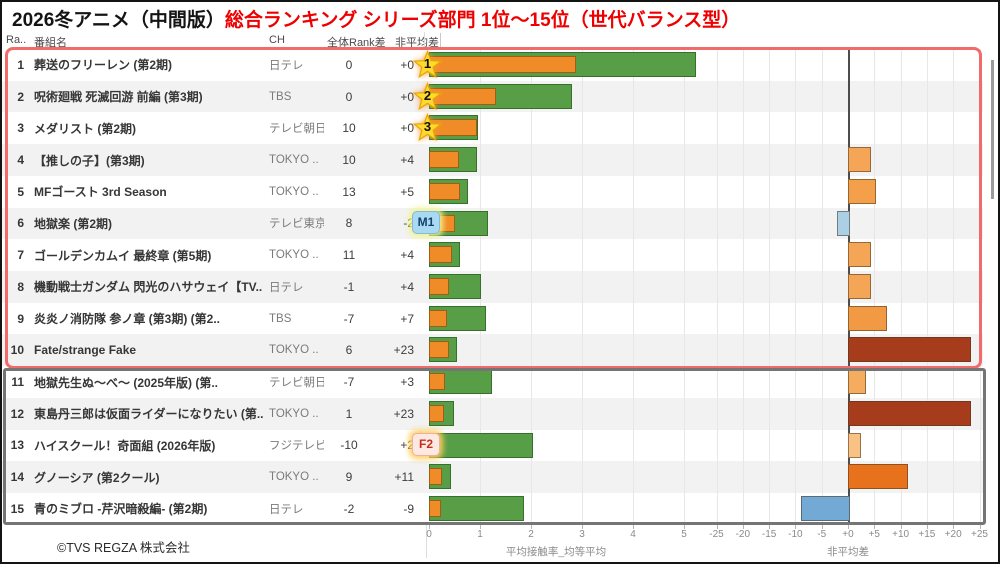 The height and width of the screenshot is (564, 1000). What do you see at coordinates (85, 350) in the screenshot?
I see `program-name: Fate/strange Fake` at bounding box center [85, 350].